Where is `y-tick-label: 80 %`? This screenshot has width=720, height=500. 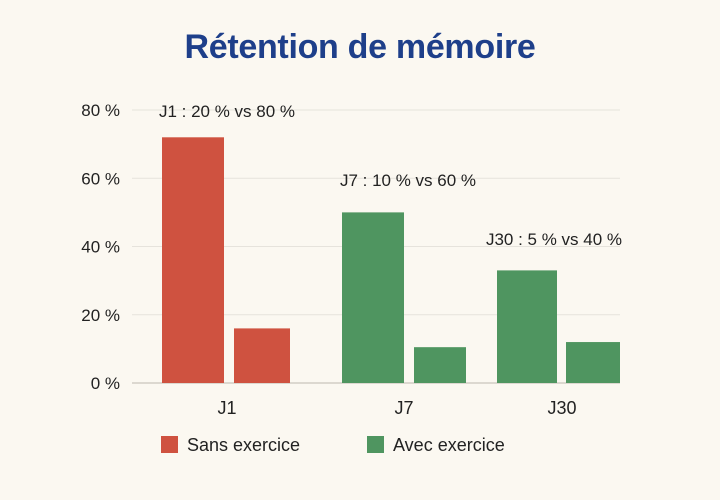 y-tick-label: 80 % is located at coordinates (100, 110).